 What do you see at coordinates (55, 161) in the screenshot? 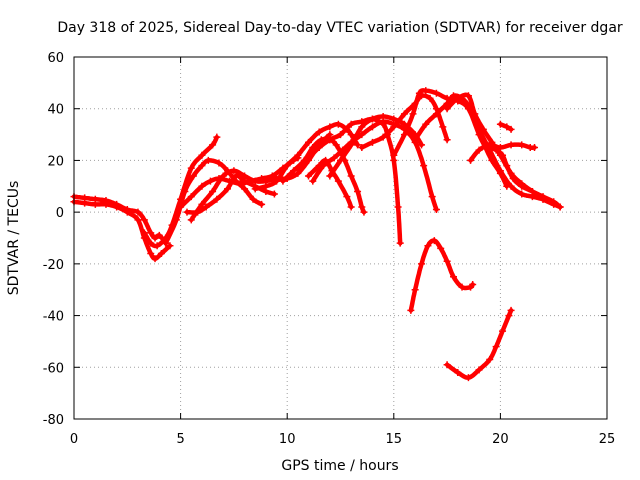
I see `y-tick-label: 20` at bounding box center [55, 161].